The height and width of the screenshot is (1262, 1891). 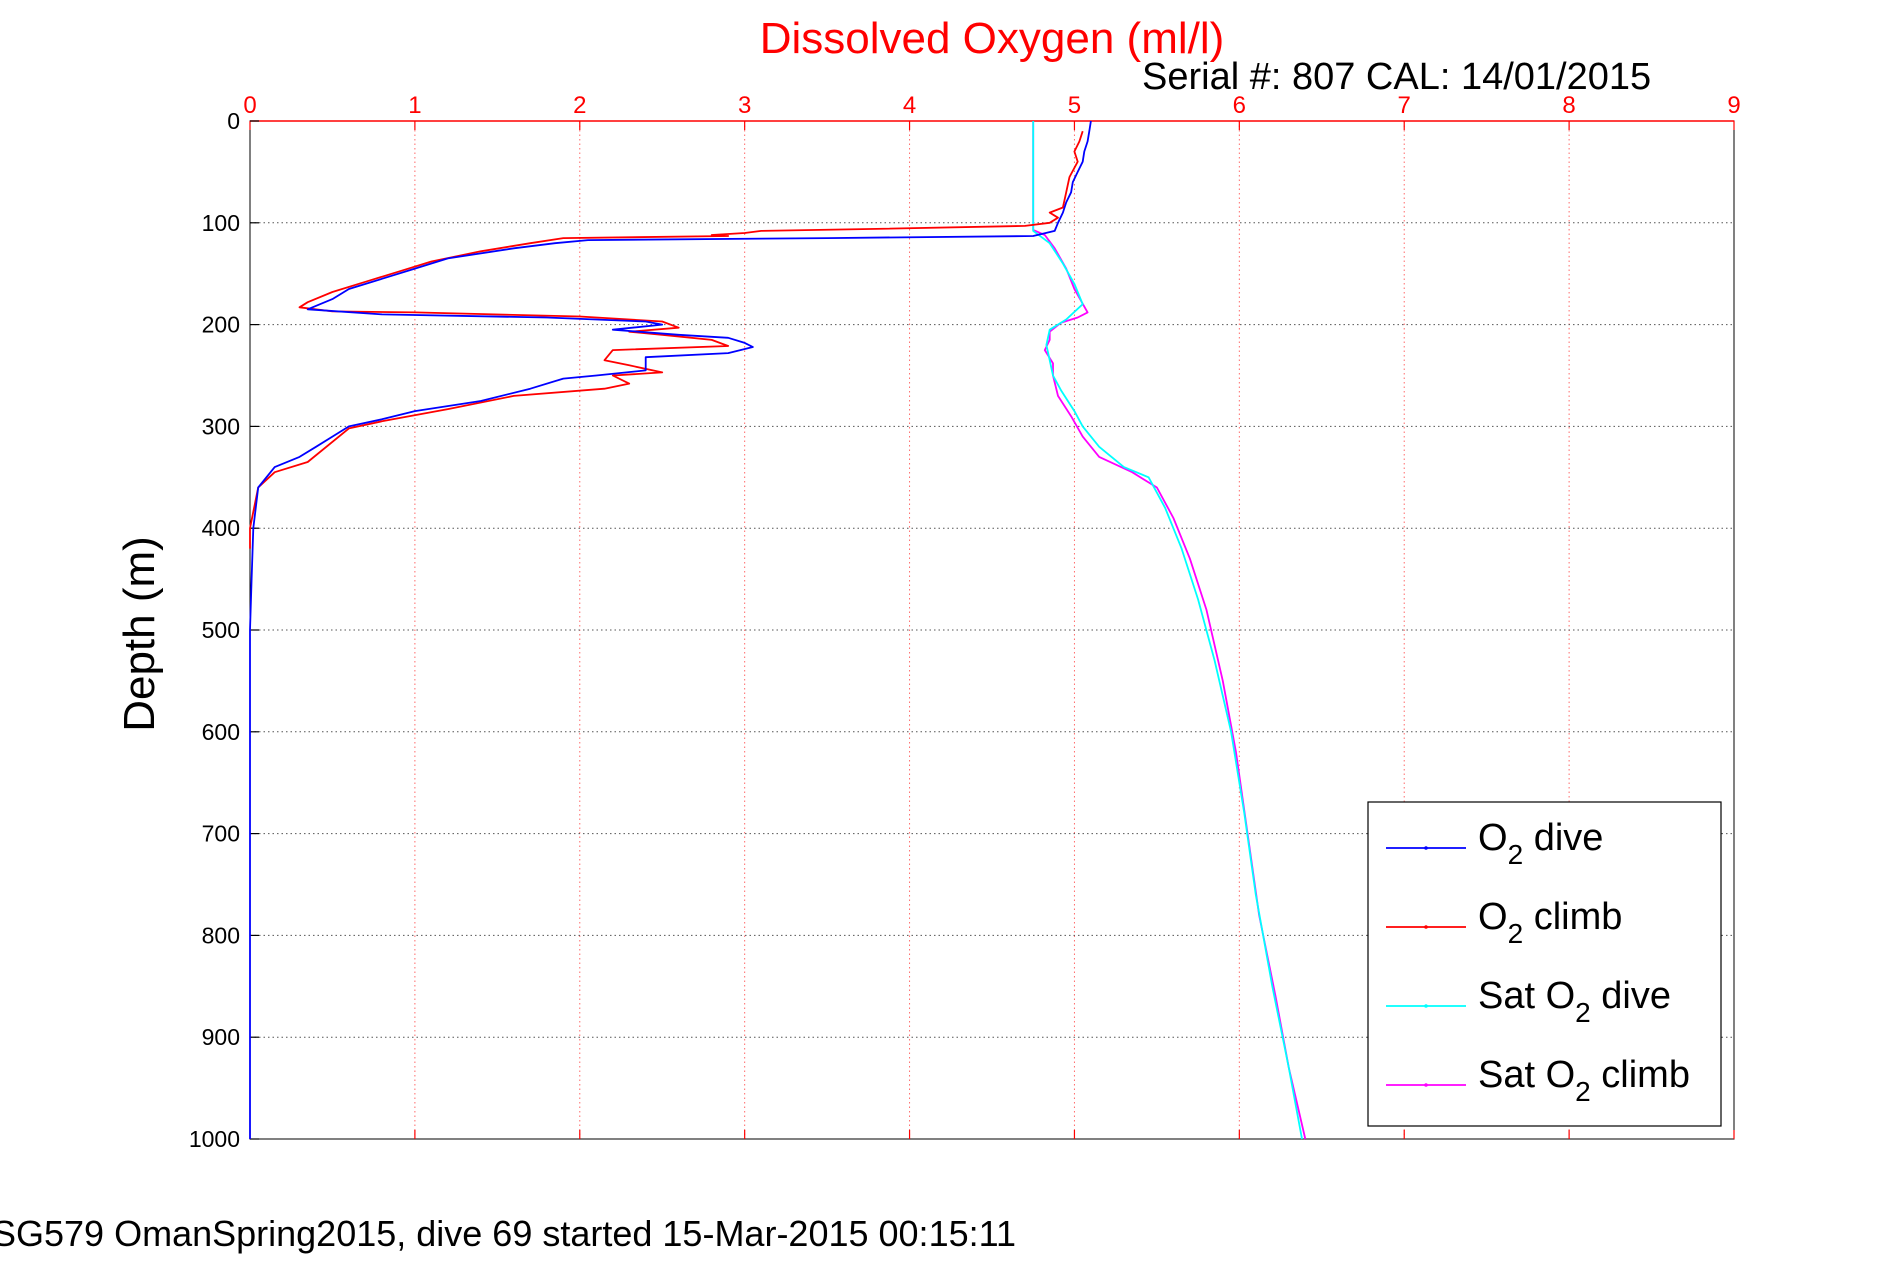 I want to click on legend-label: O2 dive, so click(x=1540, y=843).